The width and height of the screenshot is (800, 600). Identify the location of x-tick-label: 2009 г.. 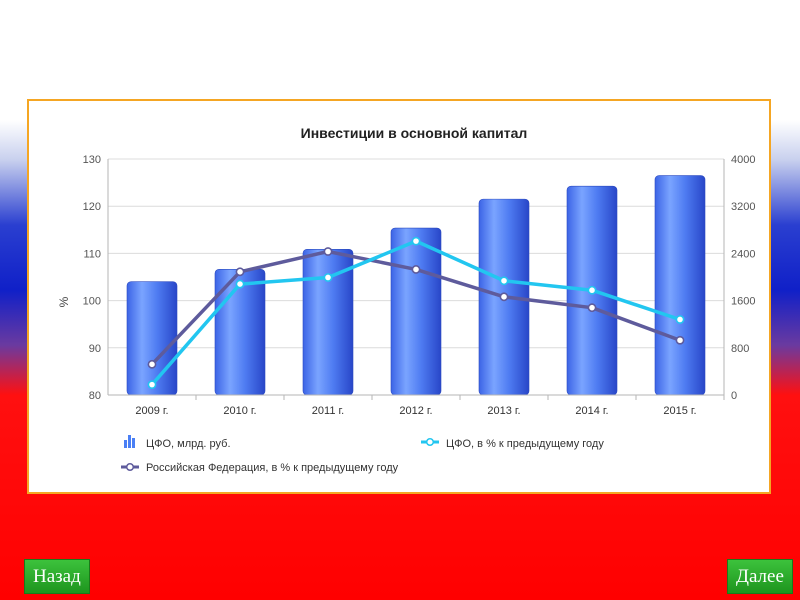
(151, 411).